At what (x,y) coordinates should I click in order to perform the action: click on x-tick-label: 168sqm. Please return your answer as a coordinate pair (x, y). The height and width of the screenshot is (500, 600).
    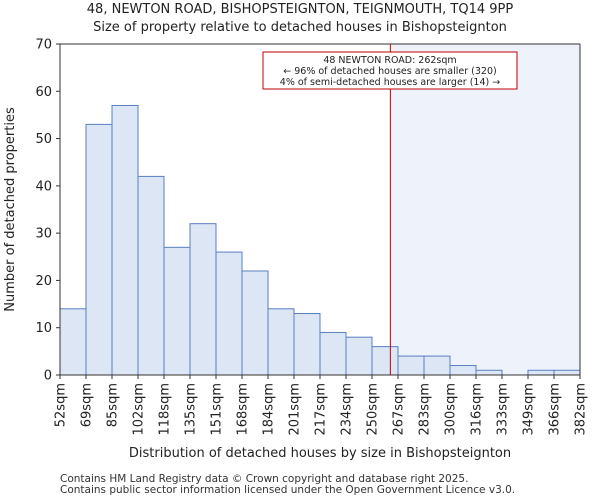
    Looking at the image, I should click on (243, 409).